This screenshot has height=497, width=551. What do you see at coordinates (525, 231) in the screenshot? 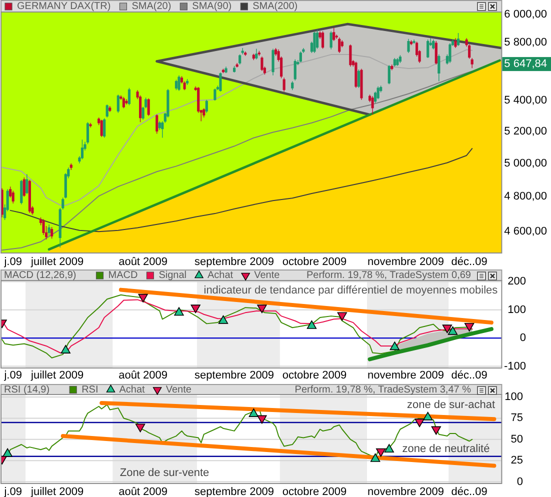
I see `y-tick-label: 4 600,00` at bounding box center [525, 231].